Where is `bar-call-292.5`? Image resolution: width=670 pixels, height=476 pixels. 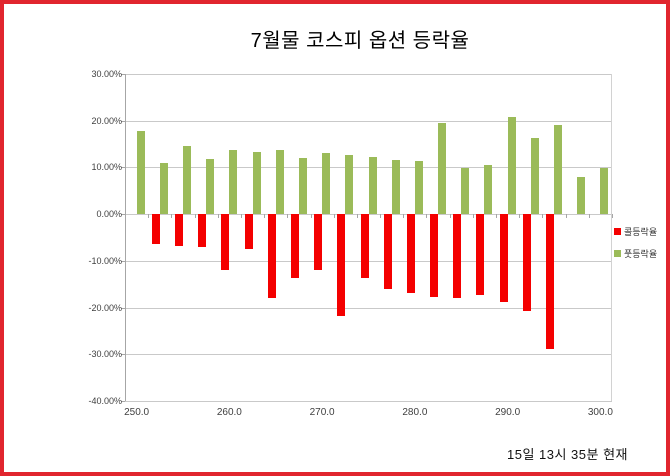
bar-call-292.5 is located at coordinates (526, 262).